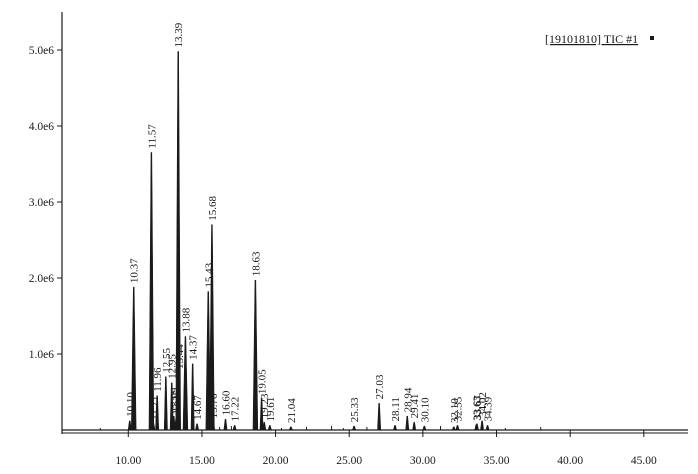  What do you see at coordinates (349, 461) in the screenshot?
I see `x-tick-label: 25.00` at bounding box center [349, 461].